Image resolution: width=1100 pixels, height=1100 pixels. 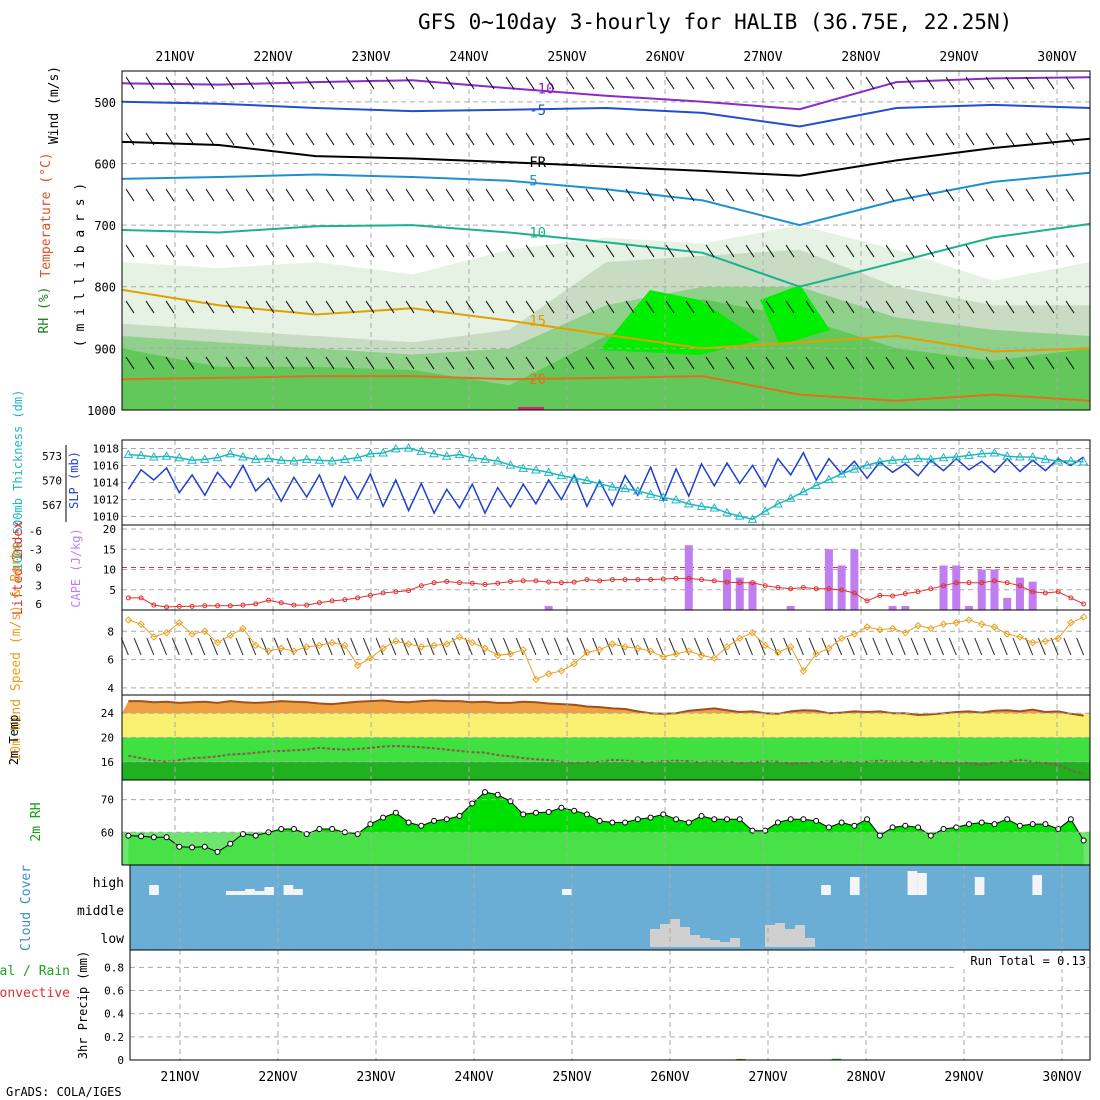 I want to click on li-tick-label: 6, so click(x=38, y=604).